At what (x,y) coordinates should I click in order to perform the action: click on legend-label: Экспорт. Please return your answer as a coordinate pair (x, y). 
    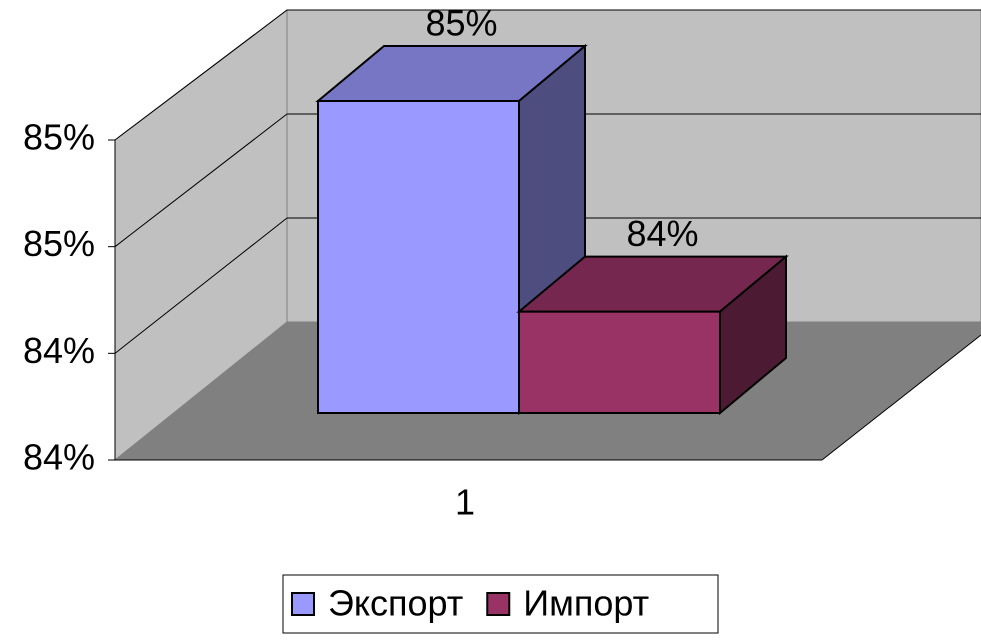
    Looking at the image, I should click on (395, 603).